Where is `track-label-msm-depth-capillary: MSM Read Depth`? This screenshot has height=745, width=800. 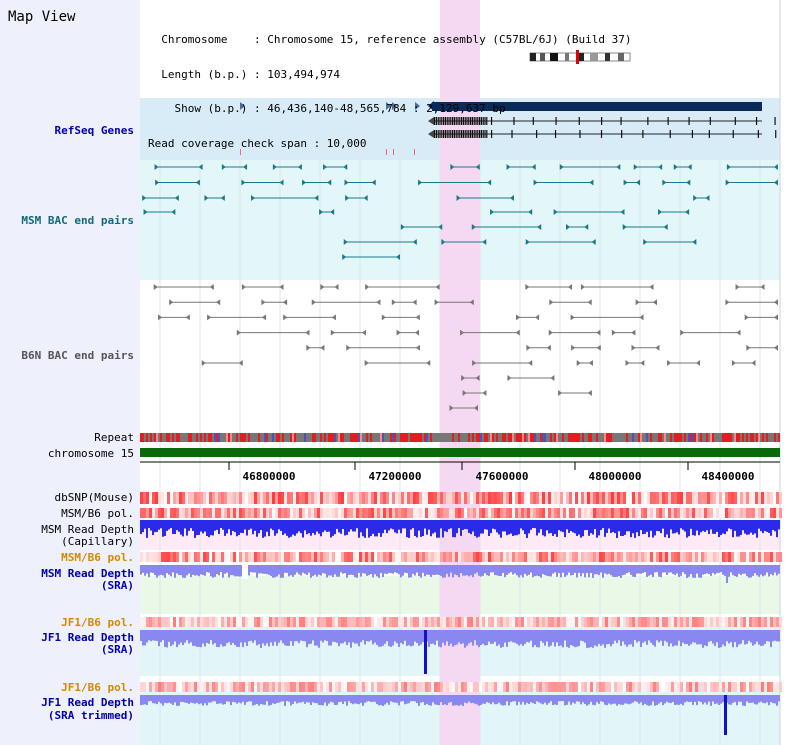 track-label-msm-depth-capillary: MSM Read Depth is located at coordinates (87, 529).